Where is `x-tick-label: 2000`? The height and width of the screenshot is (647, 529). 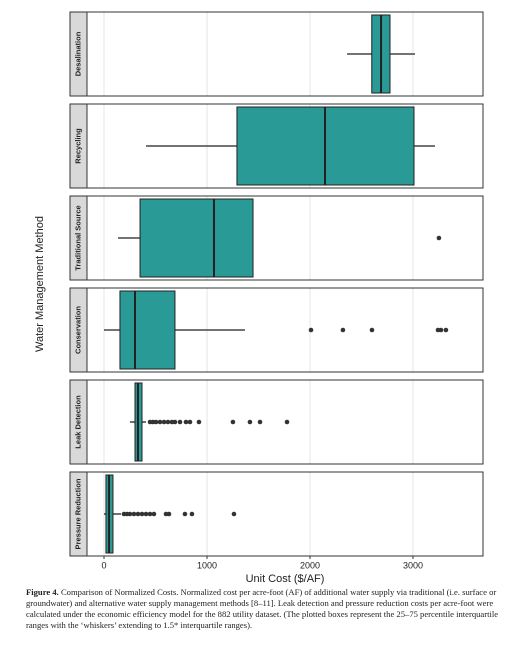
x-tick-label: 2000 is located at coordinates (310, 565).